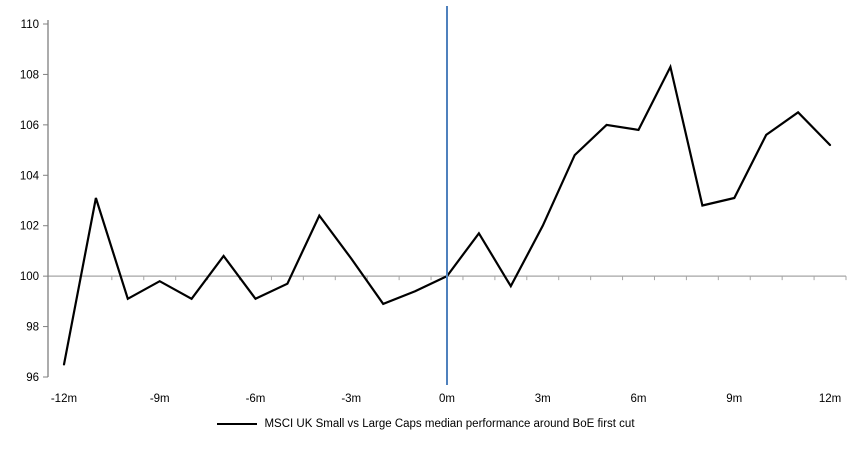  Describe the element at coordinates (29, 277) in the screenshot. I see `y-tick-label: 100` at that location.